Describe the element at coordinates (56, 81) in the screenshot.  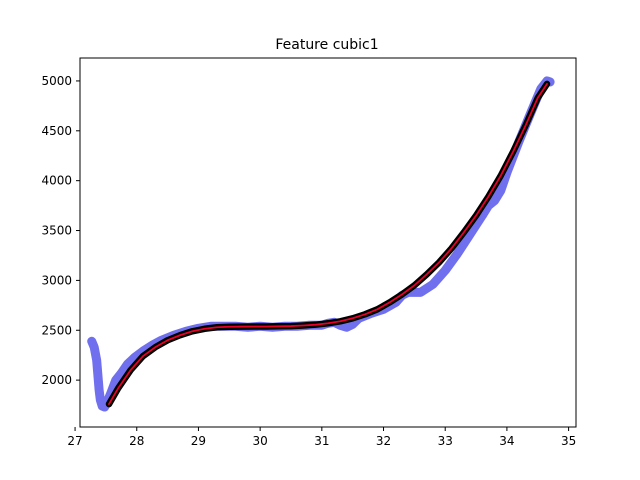
I see `y-tick-label: 5000` at that location.